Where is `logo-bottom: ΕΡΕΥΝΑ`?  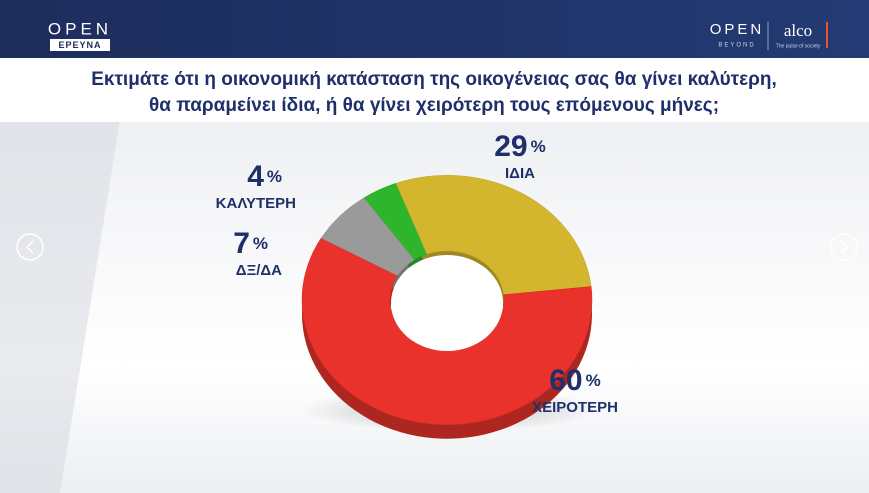 logo-bottom: ΕΡΕΥΝΑ is located at coordinates (79, 45).